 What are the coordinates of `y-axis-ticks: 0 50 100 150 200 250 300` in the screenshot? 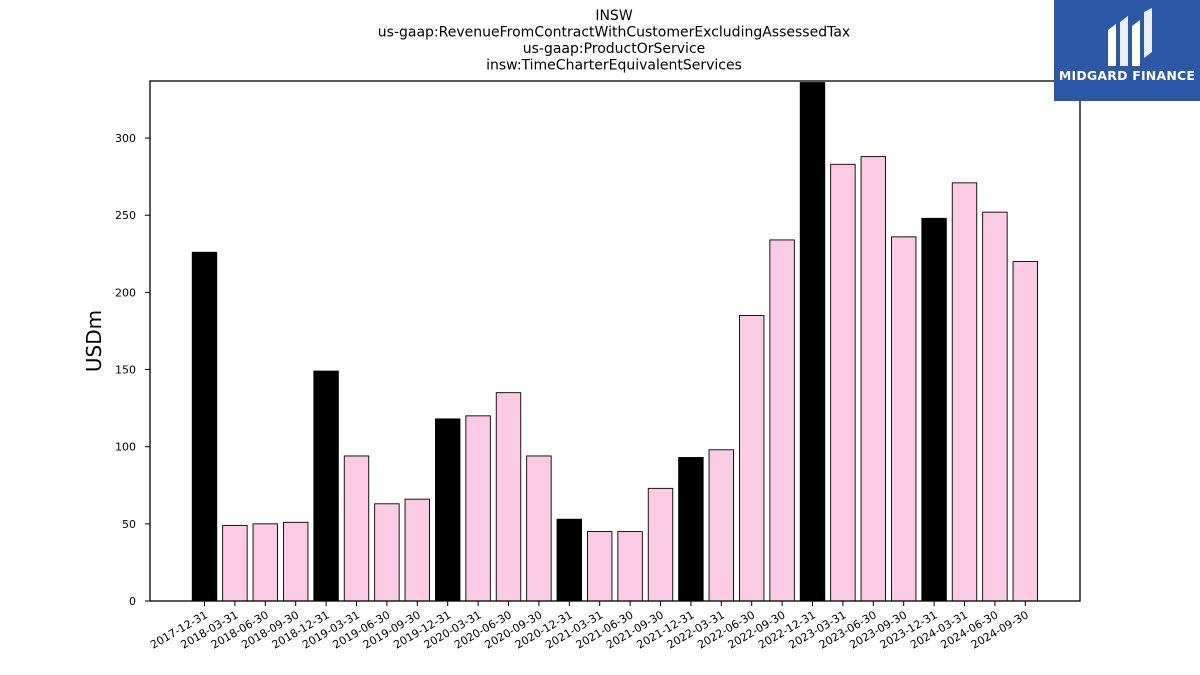 It's located at (132, 370).